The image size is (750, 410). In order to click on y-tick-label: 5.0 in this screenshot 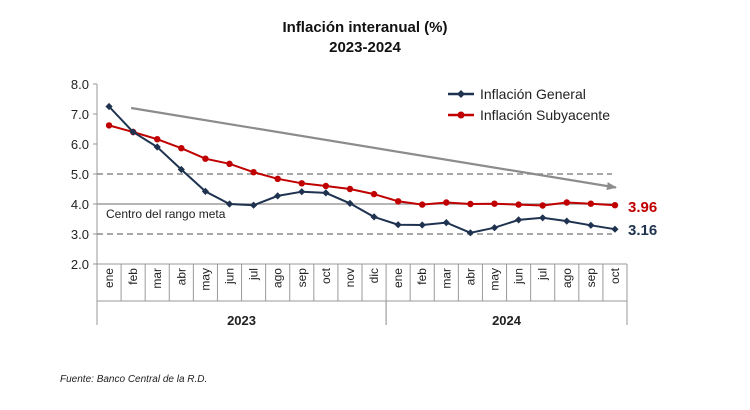, I will do `click(80, 174)`.